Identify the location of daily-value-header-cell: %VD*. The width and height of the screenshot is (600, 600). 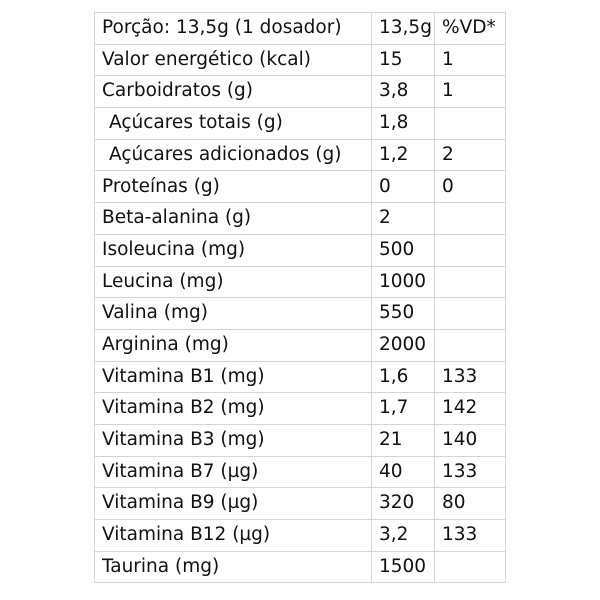
(470, 28).